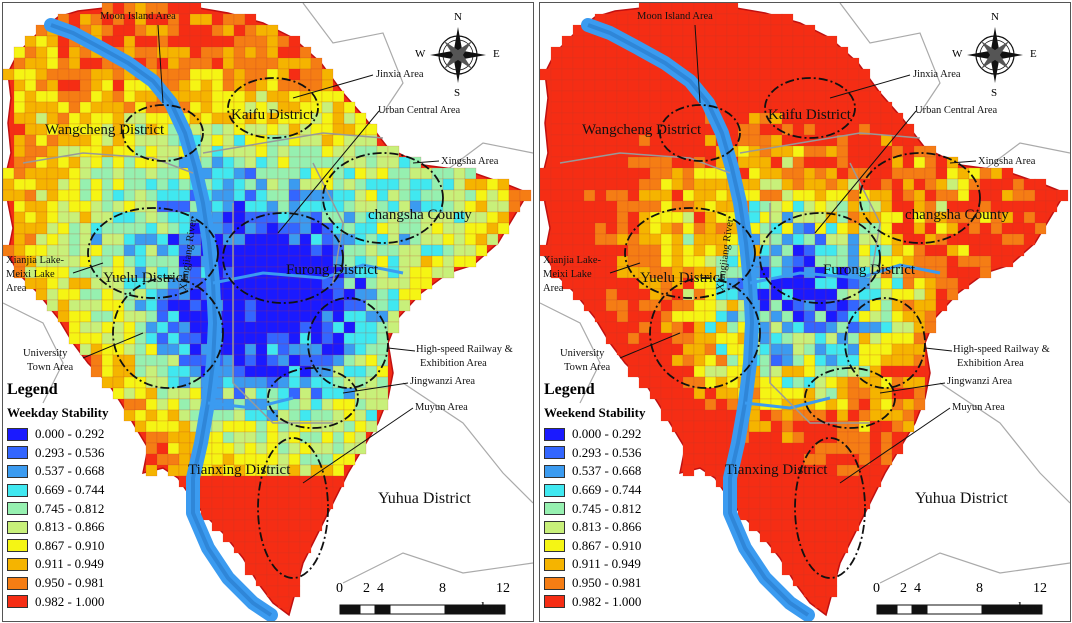  What do you see at coordinates (82, 583) in the screenshot?
I see `legend-item: 0.950 - 0.981` at bounding box center [82, 583].